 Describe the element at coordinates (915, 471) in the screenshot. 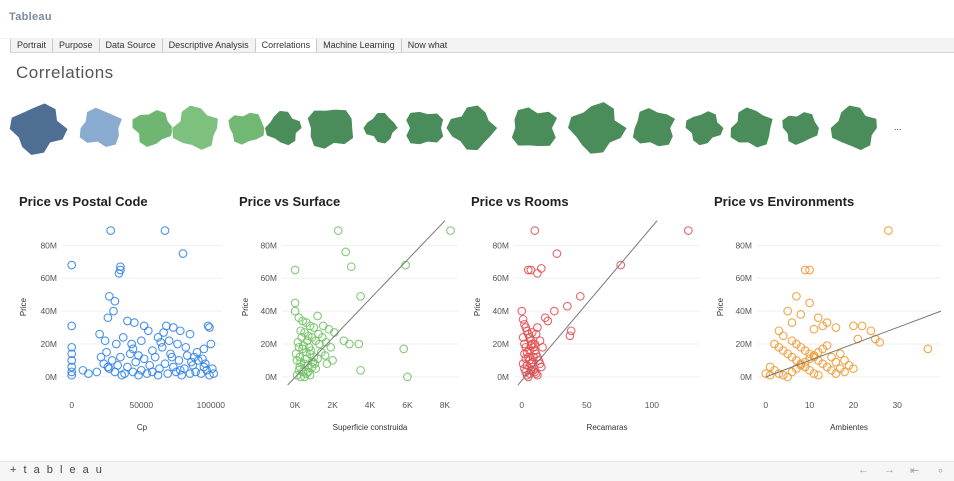

I see `revert-icon: ⇤` at that location.